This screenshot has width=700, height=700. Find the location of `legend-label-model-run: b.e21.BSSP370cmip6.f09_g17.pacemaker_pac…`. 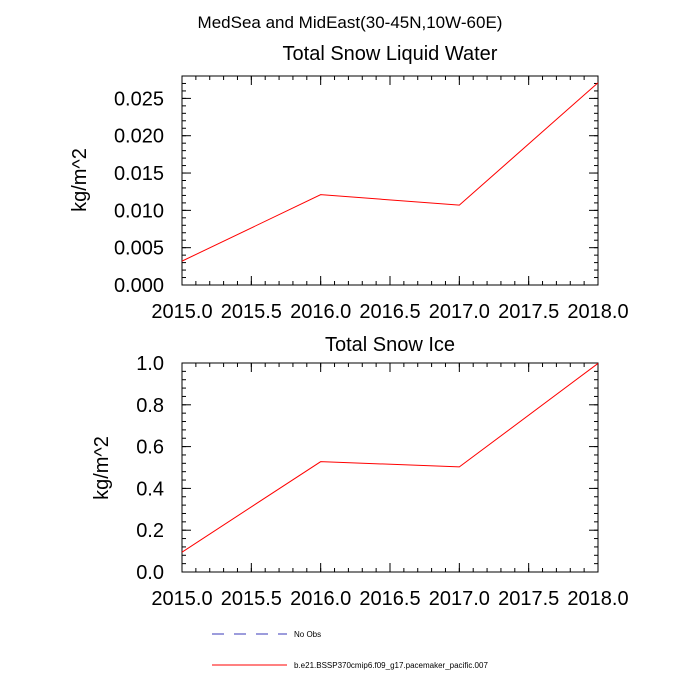

legend-label-model-run: b.e21.BSSP370cmip6.f09_g17.pacemaker_pac… is located at coordinates (391, 665).